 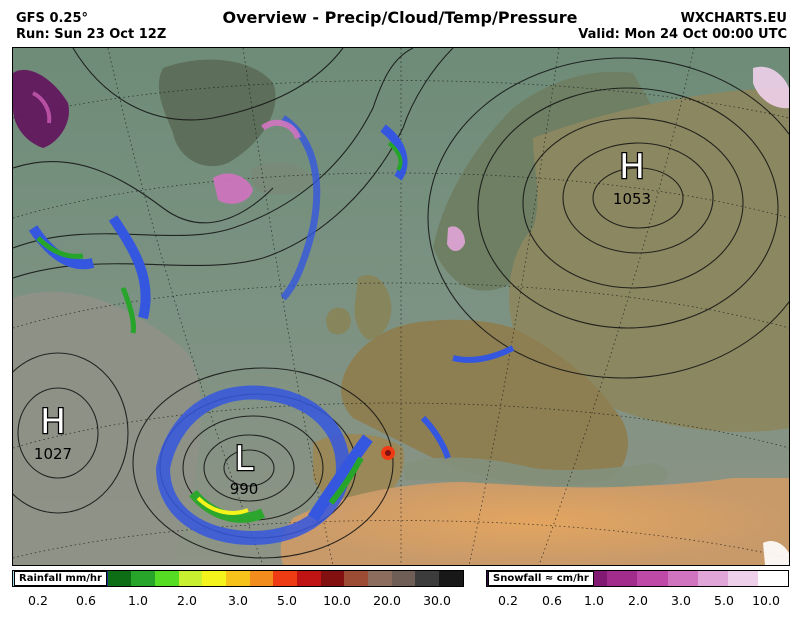 I want to click on site-name: WXCHARTS.EU, so click(x=733, y=18).